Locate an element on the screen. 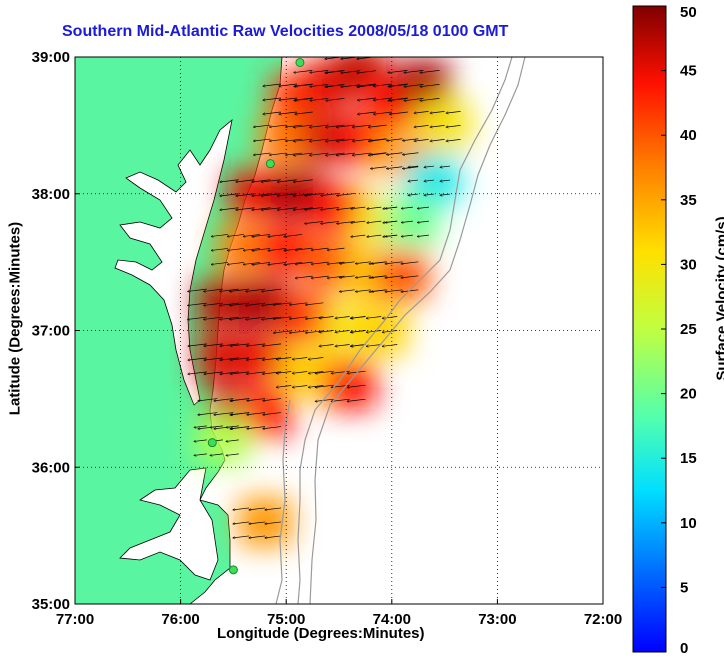 Image resolution: width=724 pixels, height=664 pixels. y-tick-label: 38:00 is located at coordinates (51, 194).